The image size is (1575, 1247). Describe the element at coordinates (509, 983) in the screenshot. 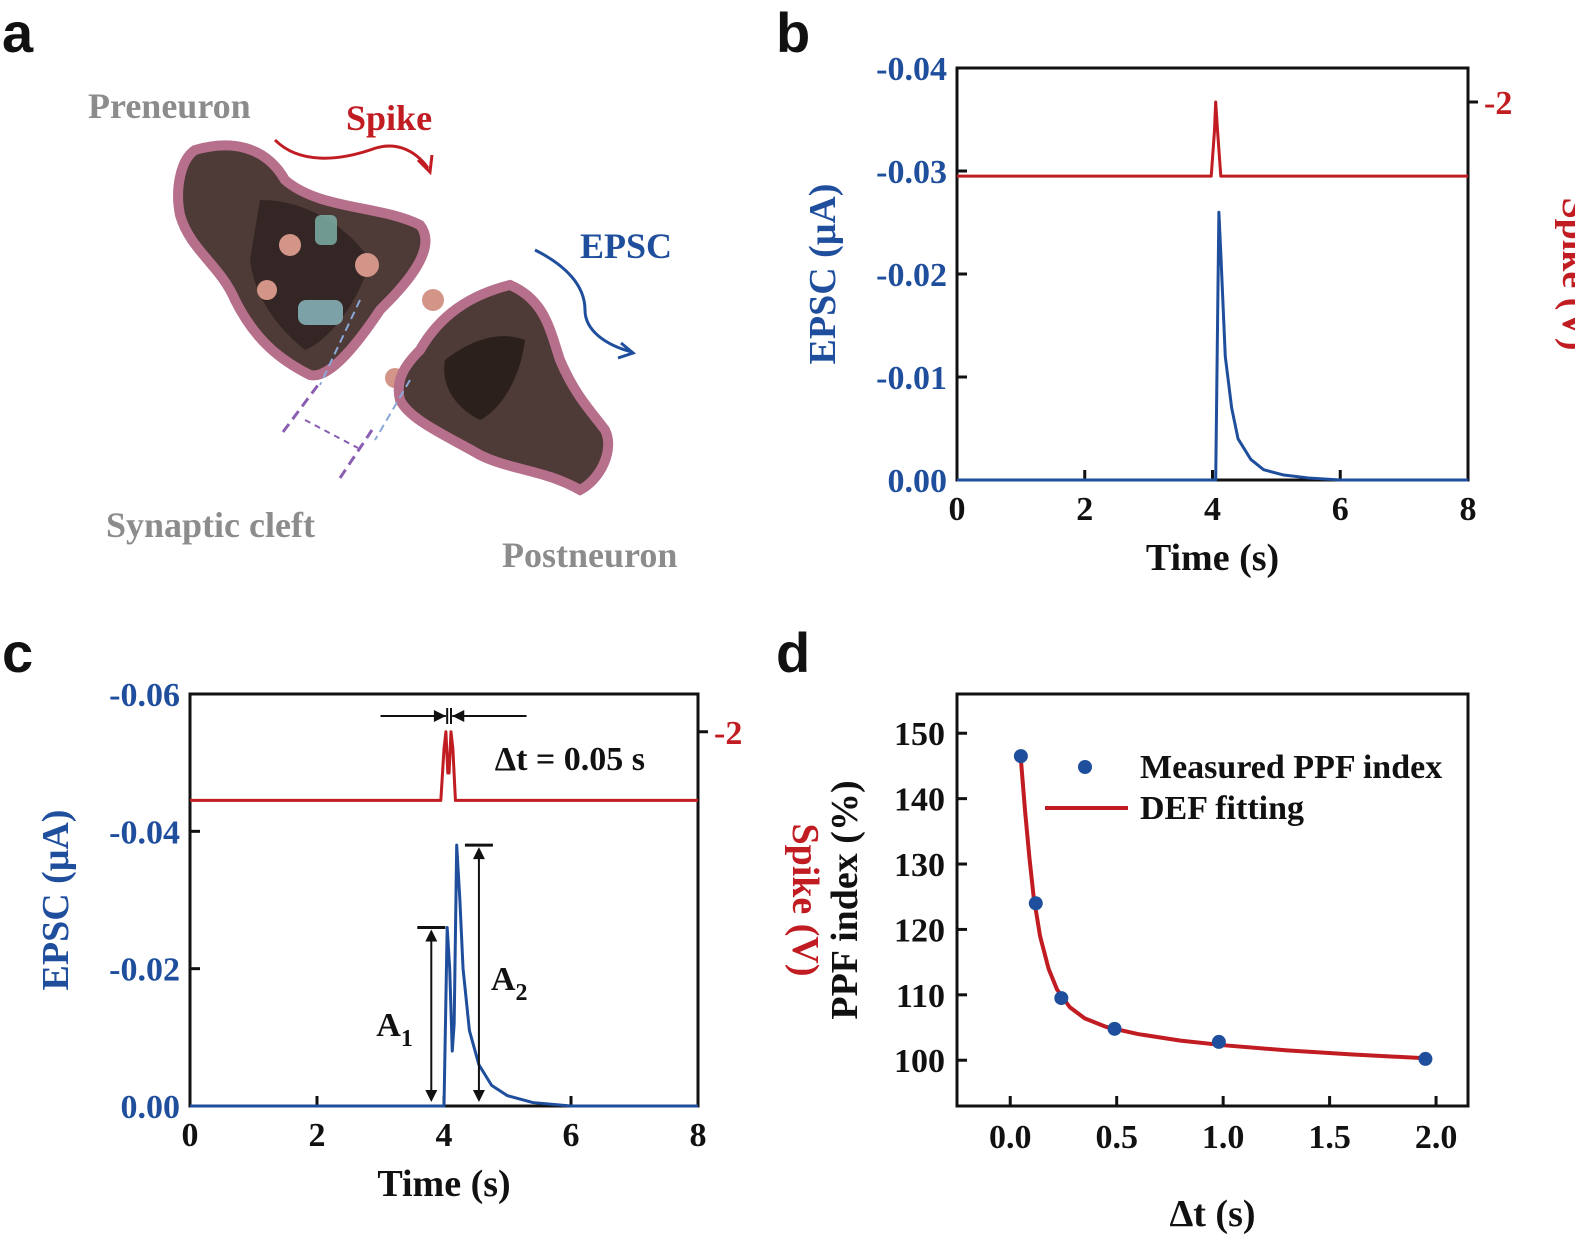

I see `a2-label: A2` at that location.